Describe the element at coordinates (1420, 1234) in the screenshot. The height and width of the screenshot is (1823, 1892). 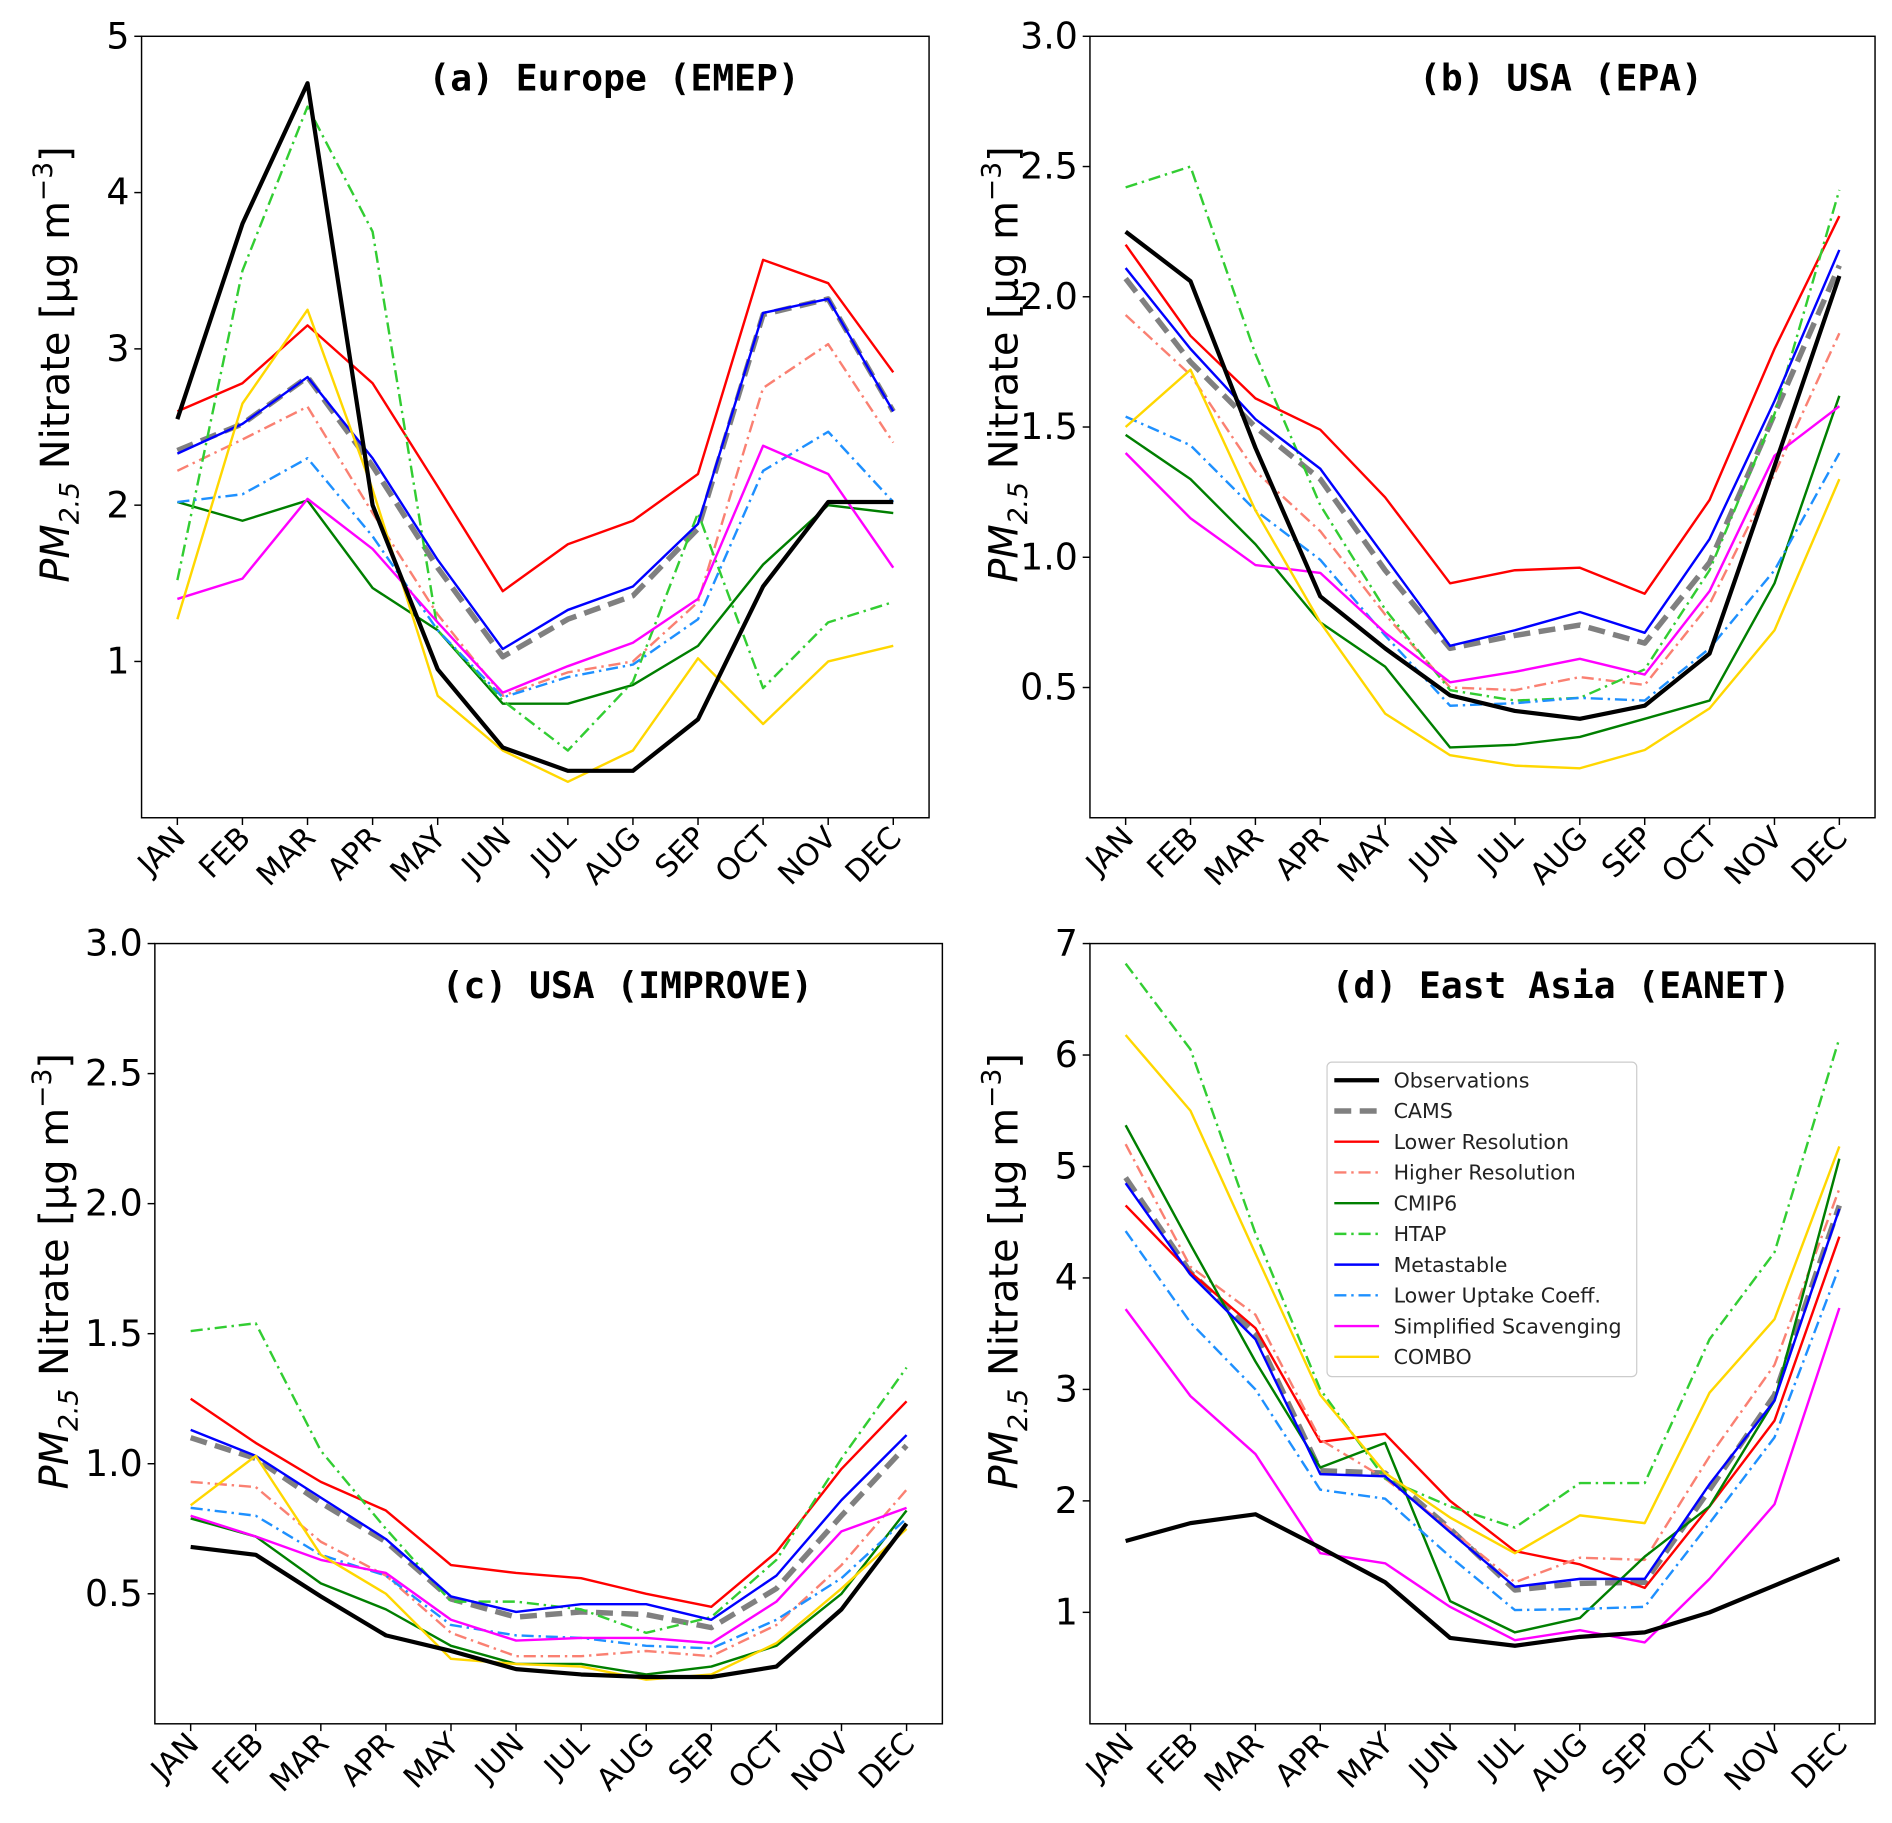
I see `legend-label: HTAP` at that location.